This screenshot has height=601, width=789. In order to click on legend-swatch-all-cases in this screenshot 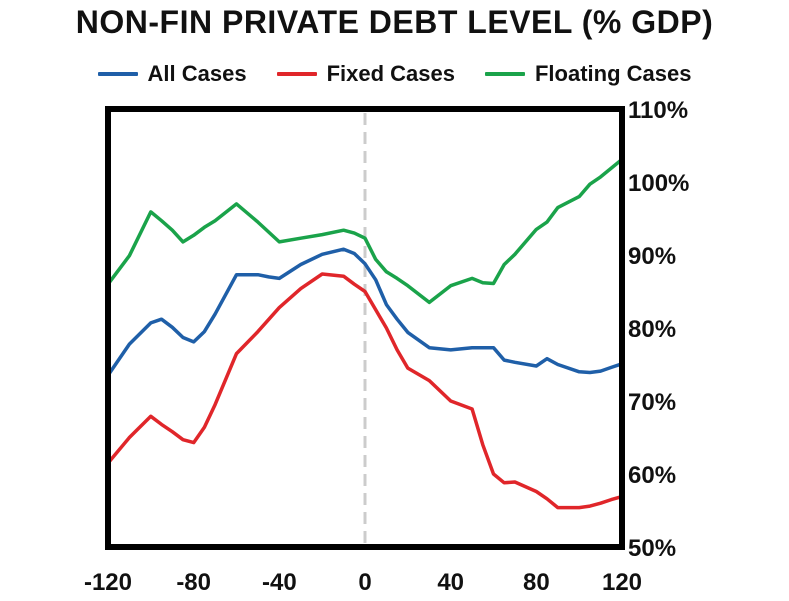, I will do `click(117, 74)`.